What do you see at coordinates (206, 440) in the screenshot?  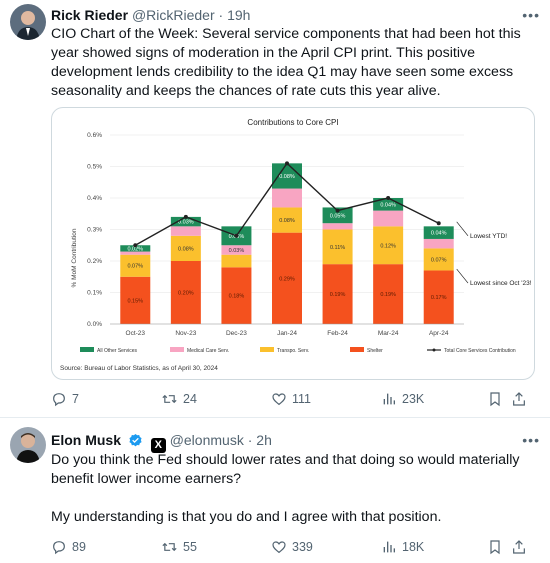 I see `author-handle: @elonmusk` at bounding box center [206, 440].